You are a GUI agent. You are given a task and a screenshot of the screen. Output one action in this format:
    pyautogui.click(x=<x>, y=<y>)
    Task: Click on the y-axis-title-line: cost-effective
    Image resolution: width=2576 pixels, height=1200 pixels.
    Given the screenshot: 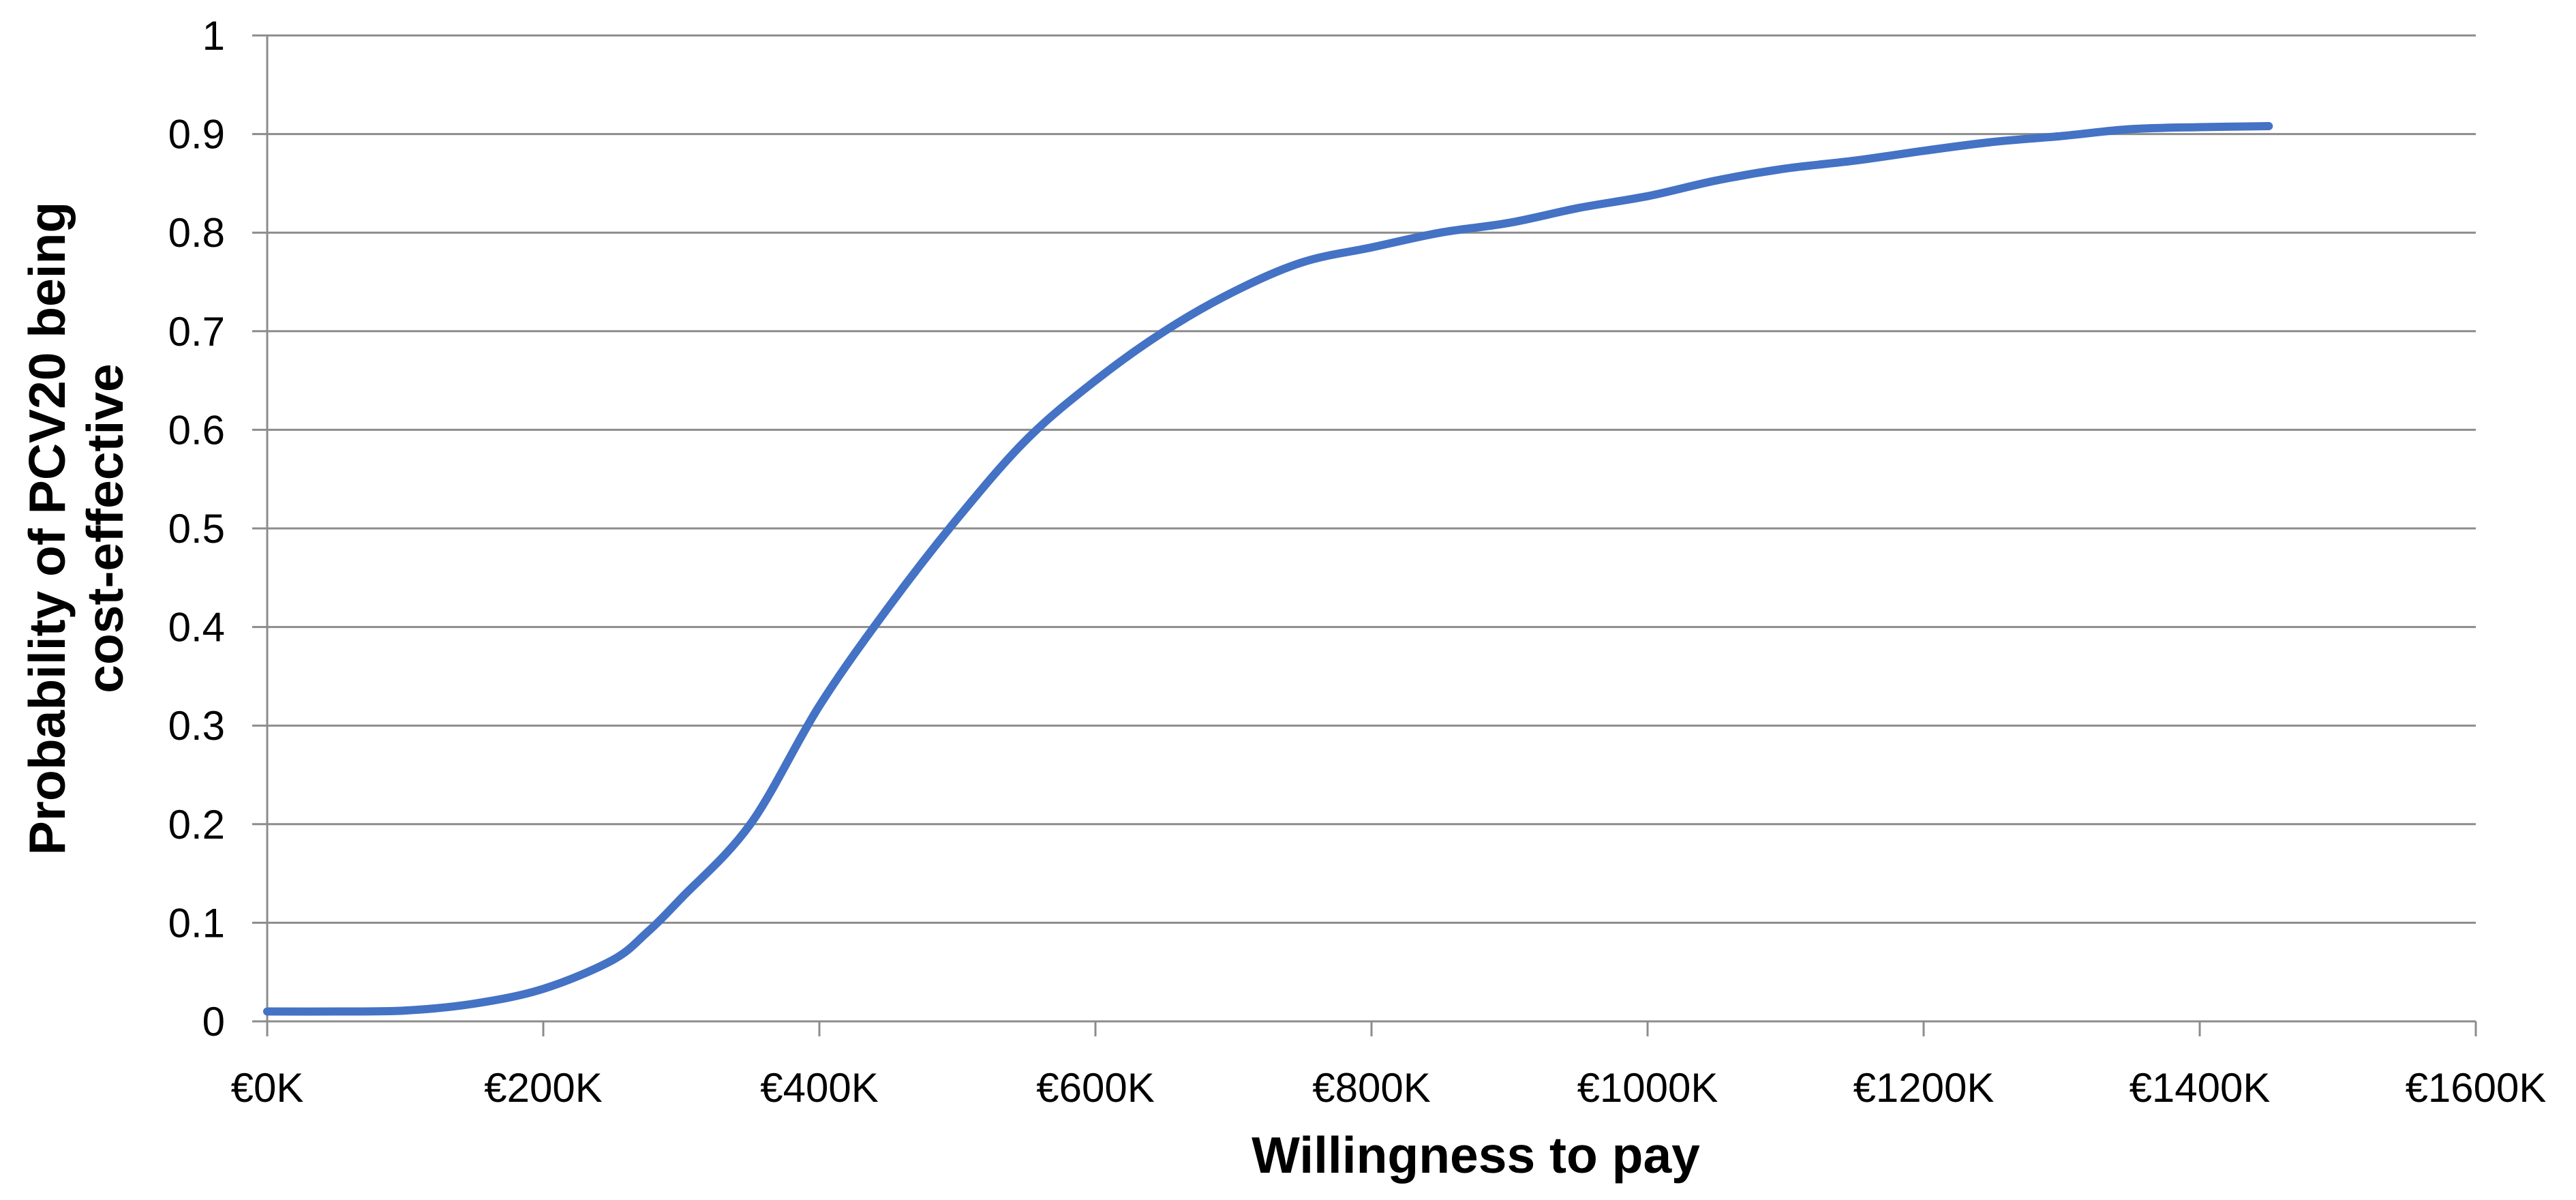 What is the action you would take?
    pyautogui.click(x=105, y=528)
    